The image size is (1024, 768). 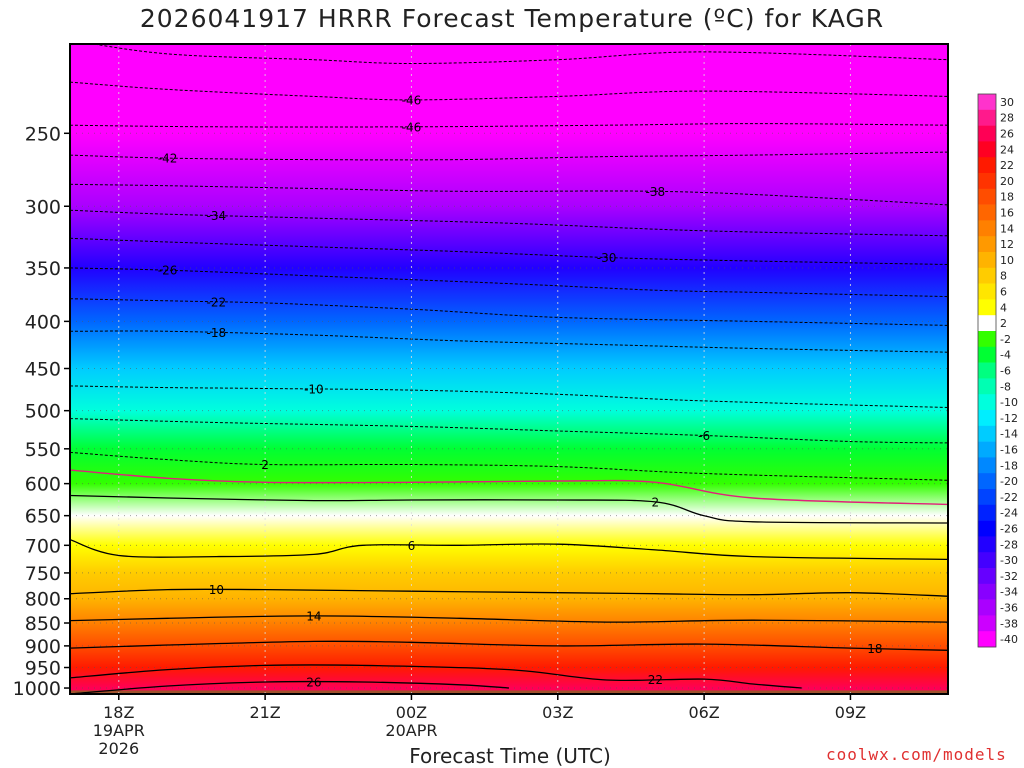 I want to click on colorbar-label: 12, so click(x=1007, y=244).